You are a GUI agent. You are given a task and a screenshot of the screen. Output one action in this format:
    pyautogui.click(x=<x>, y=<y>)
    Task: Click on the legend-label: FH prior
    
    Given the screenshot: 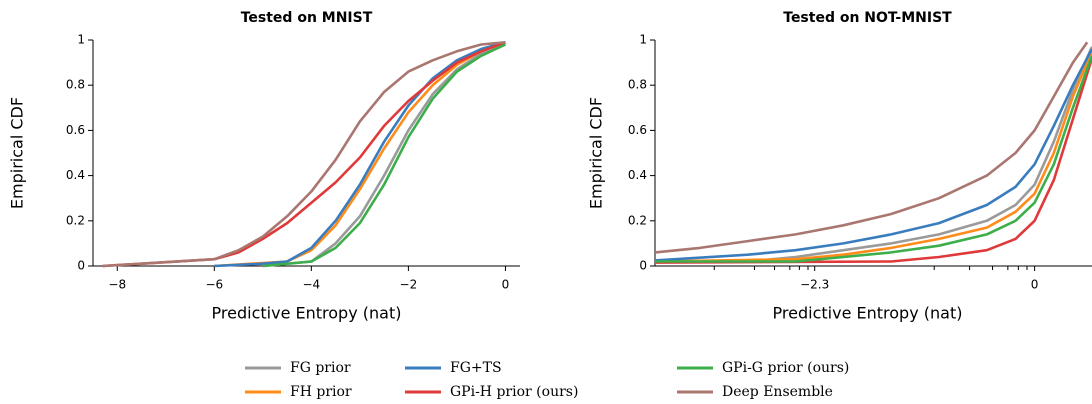 What is the action you would take?
    pyautogui.click(x=321, y=392)
    